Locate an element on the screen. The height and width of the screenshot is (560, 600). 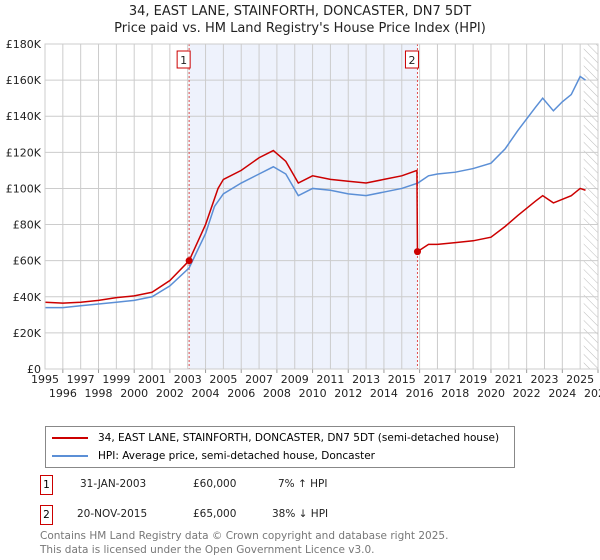
x-tick-label: 2003 is located at coordinates (188, 379).